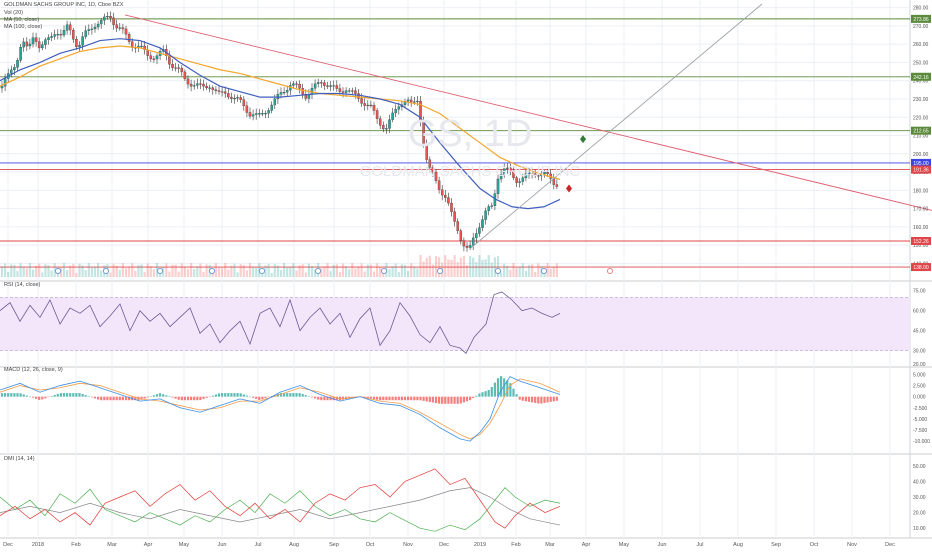 The width and height of the screenshot is (932, 555). Describe the element at coordinates (921, 130) in the screenshot. I see `price-label-box` at that location.